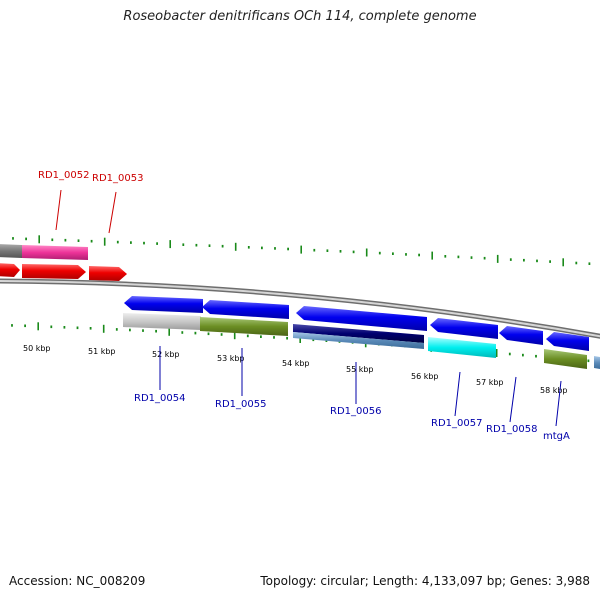 The height and width of the screenshot is (600, 600). I want to click on feature-rd1-0056-steel, so click(358, 340).